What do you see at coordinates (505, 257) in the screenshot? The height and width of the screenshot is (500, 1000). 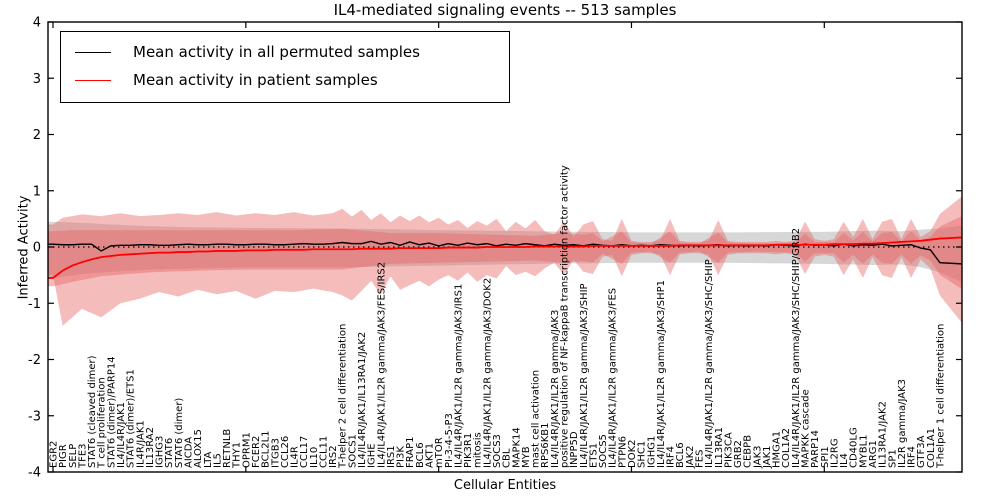 I see `patient-mean-line` at bounding box center [505, 257].